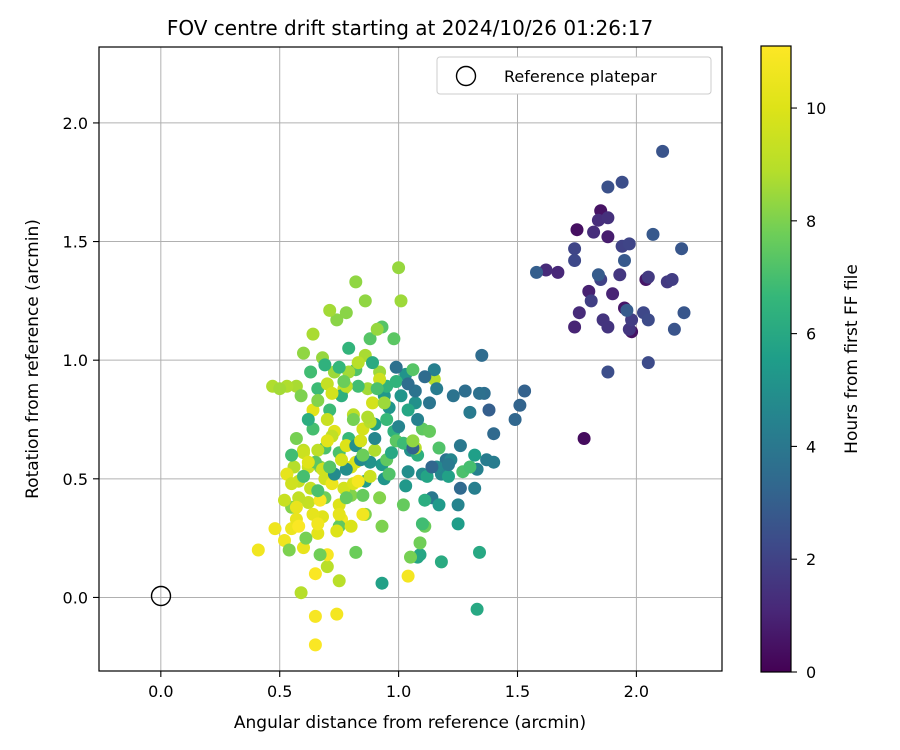 This screenshot has height=750, width=900. What do you see at coordinates (776, 359) in the screenshot?
I see `colorbar-gradient` at bounding box center [776, 359].